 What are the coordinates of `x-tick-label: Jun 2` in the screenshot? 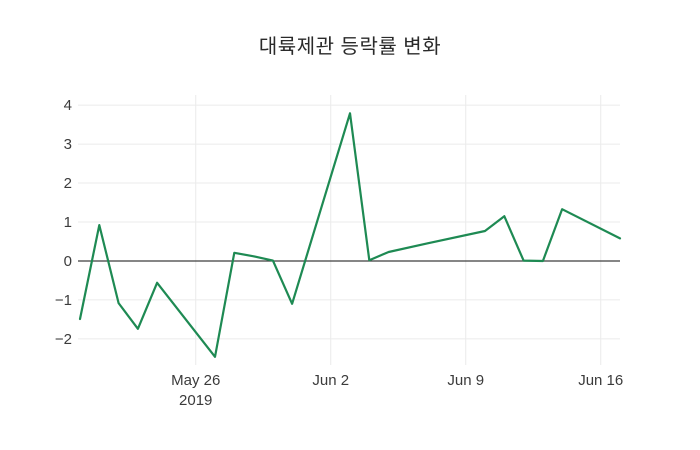 It's located at (330, 380).